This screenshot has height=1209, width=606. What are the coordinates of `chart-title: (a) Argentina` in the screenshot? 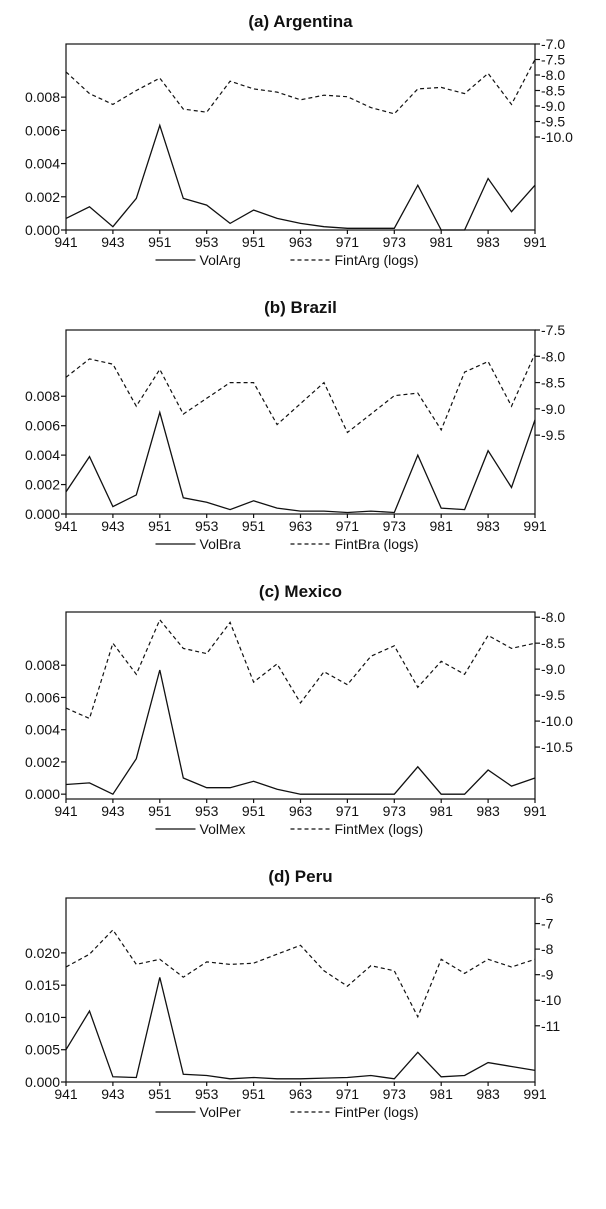 It's located at (300, 21).